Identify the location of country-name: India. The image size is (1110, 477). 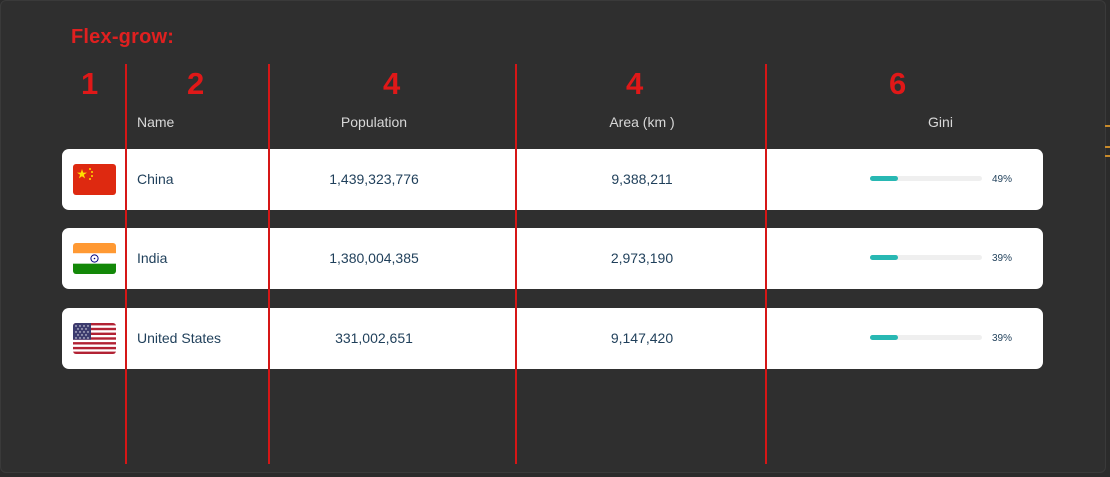
(152, 258).